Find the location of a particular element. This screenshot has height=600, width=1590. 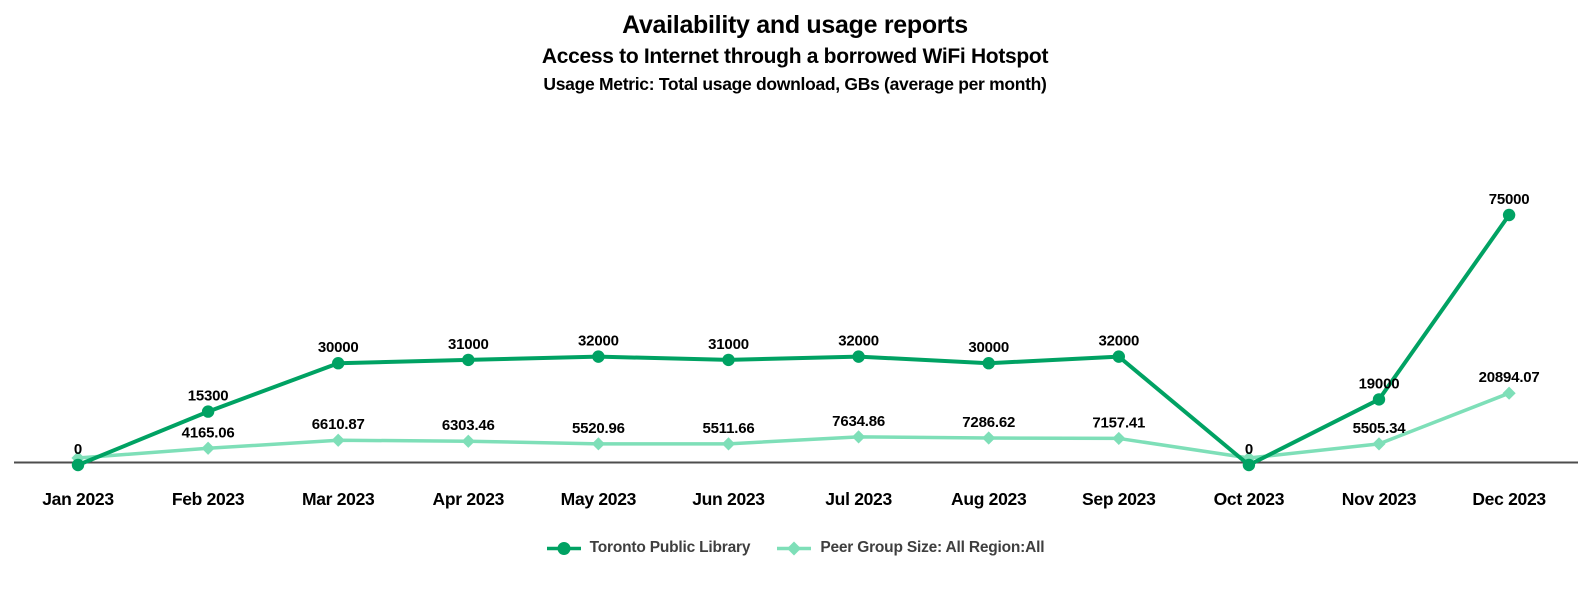

data-point-label: 7286.62 is located at coordinates (988, 422).